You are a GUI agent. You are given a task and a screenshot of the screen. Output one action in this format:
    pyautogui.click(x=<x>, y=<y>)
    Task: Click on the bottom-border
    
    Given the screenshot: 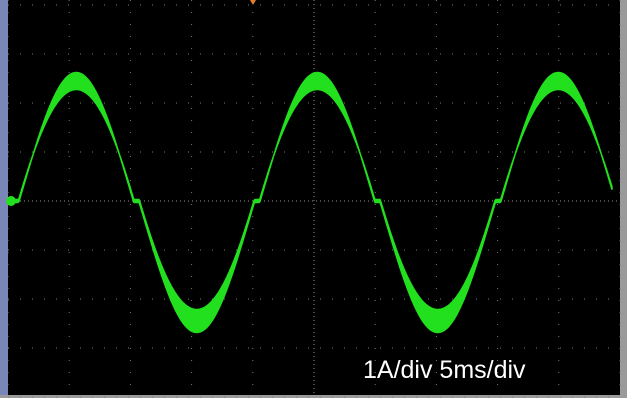 What is the action you would take?
    pyautogui.click(x=313, y=396)
    